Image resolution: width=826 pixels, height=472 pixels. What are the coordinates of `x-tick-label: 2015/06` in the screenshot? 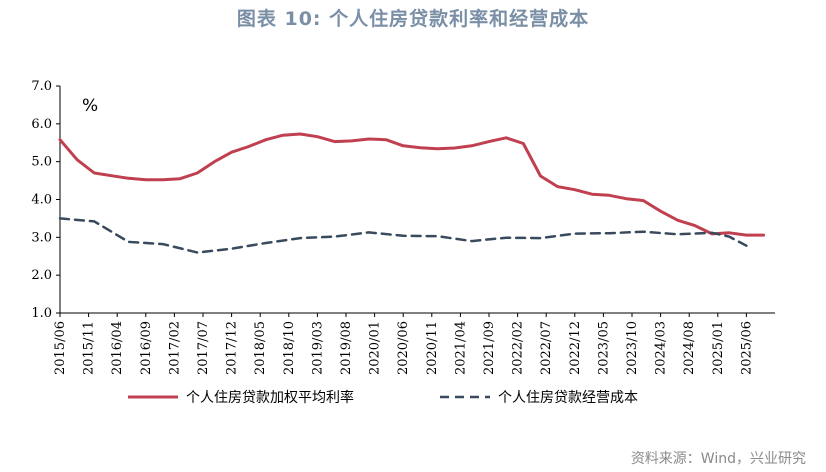 It's located at (60, 348).